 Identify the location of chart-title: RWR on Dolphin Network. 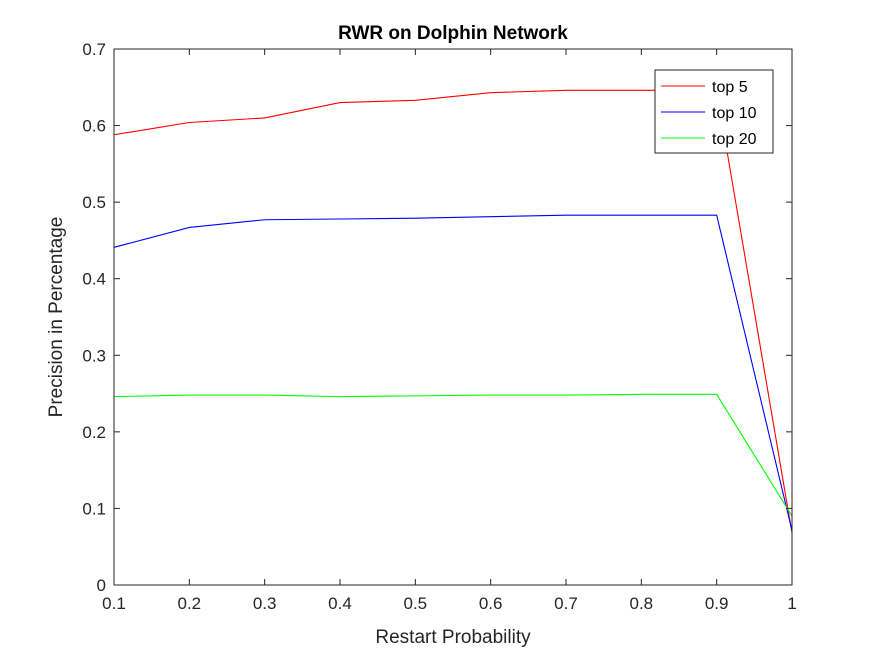
(453, 33).